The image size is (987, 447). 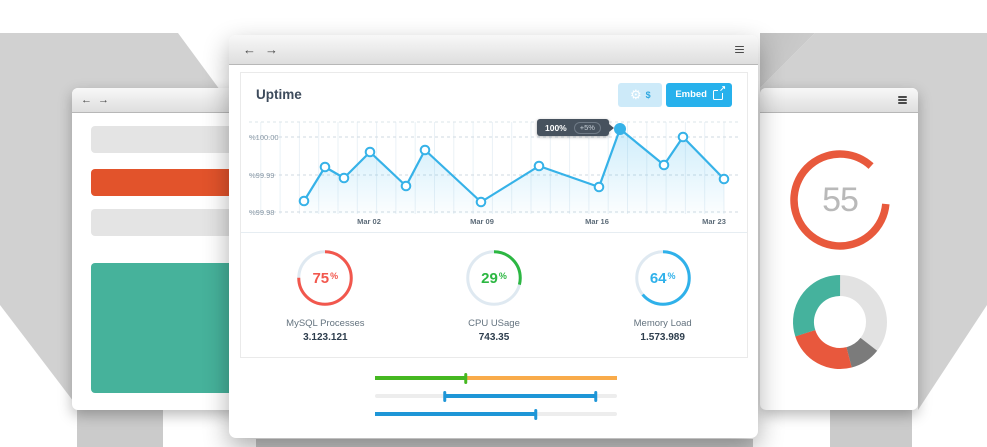 I want to click on settings-button: ⚙ $, so click(x=640, y=94).